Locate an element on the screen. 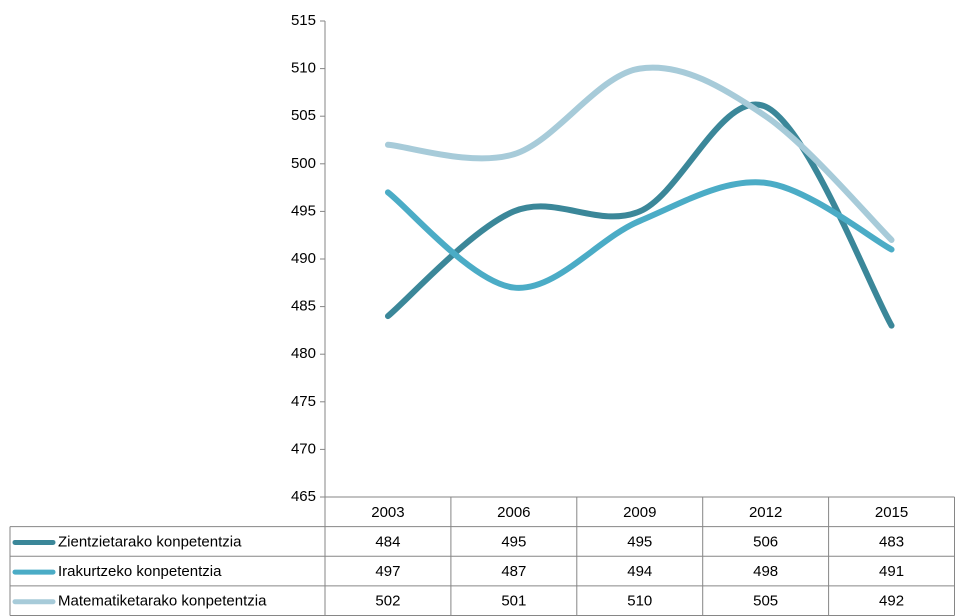 The width and height of the screenshot is (955, 616). y-tick-label: 470 is located at coordinates (303, 448).